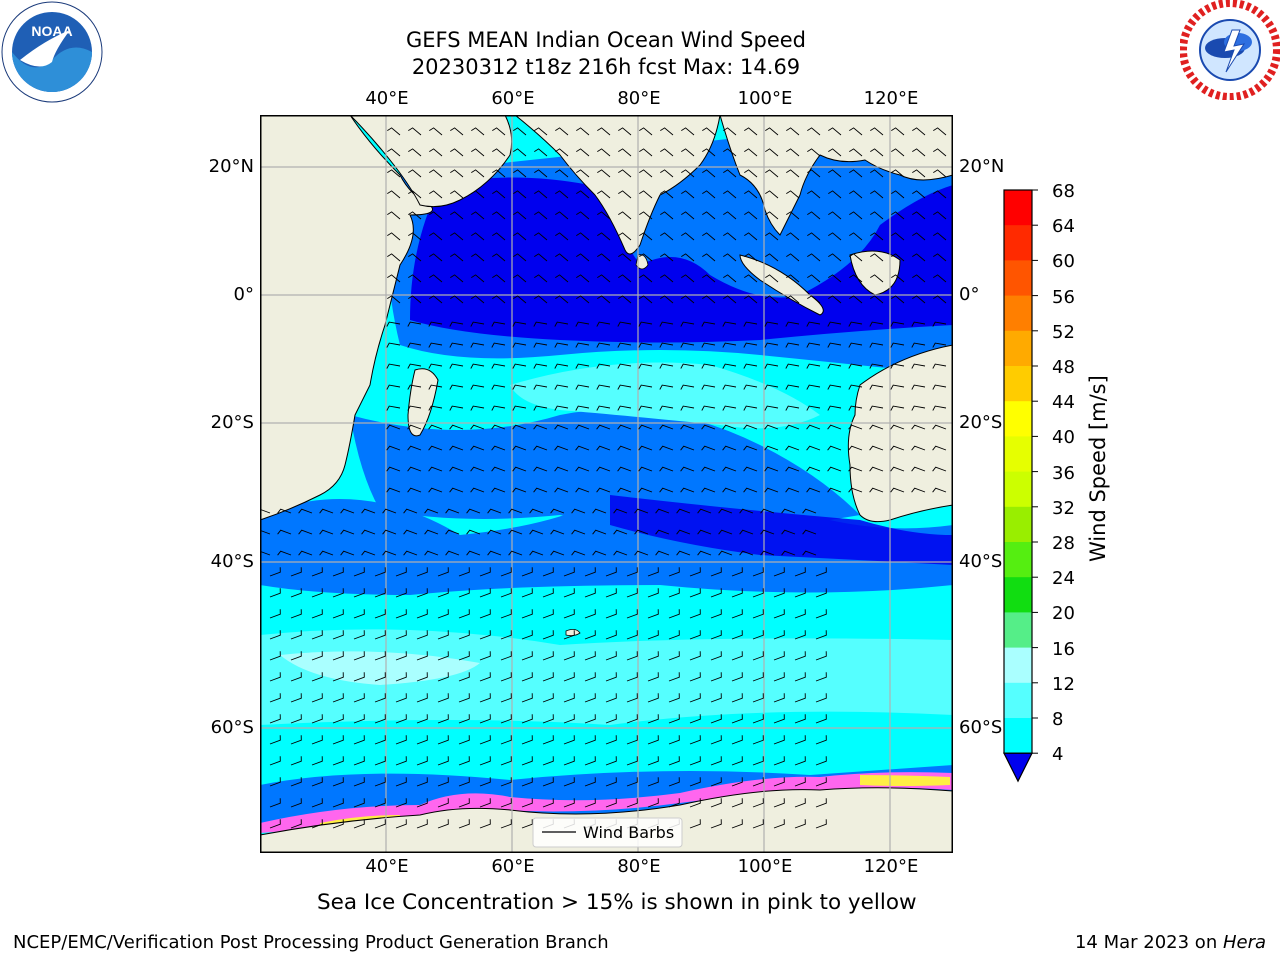  I want to click on colorbar-segment, so click(1018, 595).